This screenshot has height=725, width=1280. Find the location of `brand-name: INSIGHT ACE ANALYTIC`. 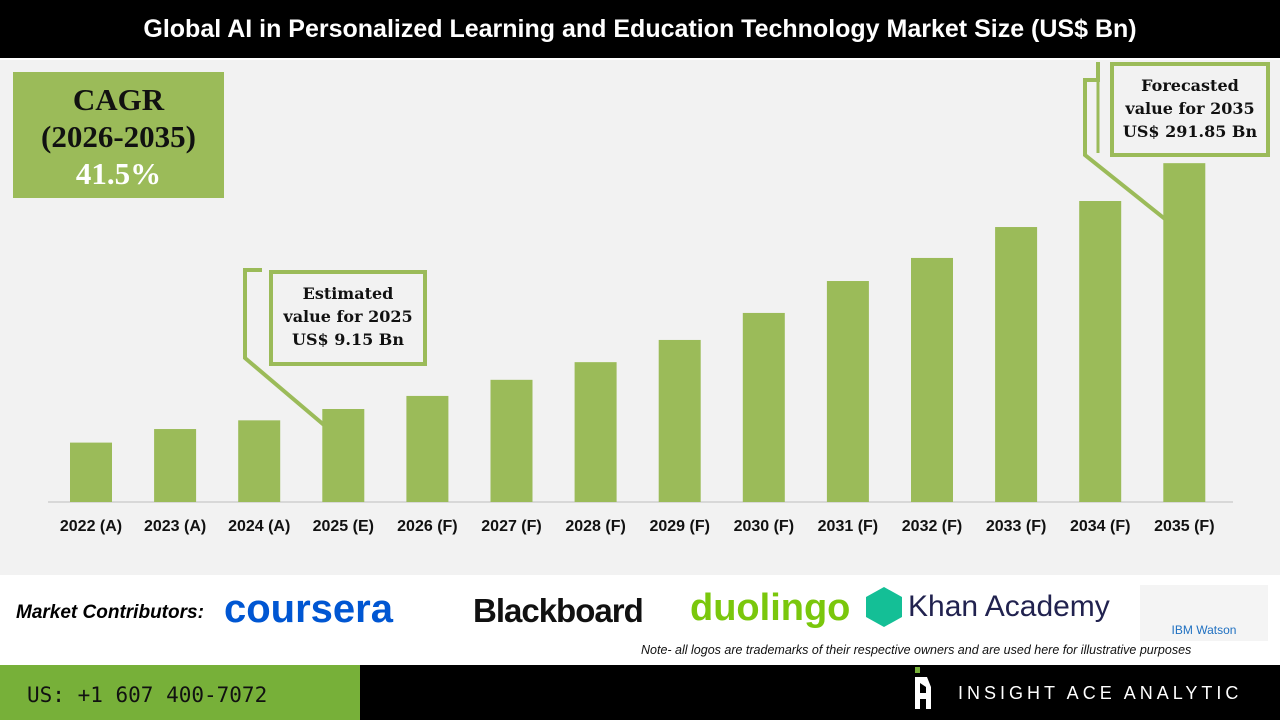

brand-name: INSIGHT ACE ANALYTIC is located at coordinates (1100, 693).